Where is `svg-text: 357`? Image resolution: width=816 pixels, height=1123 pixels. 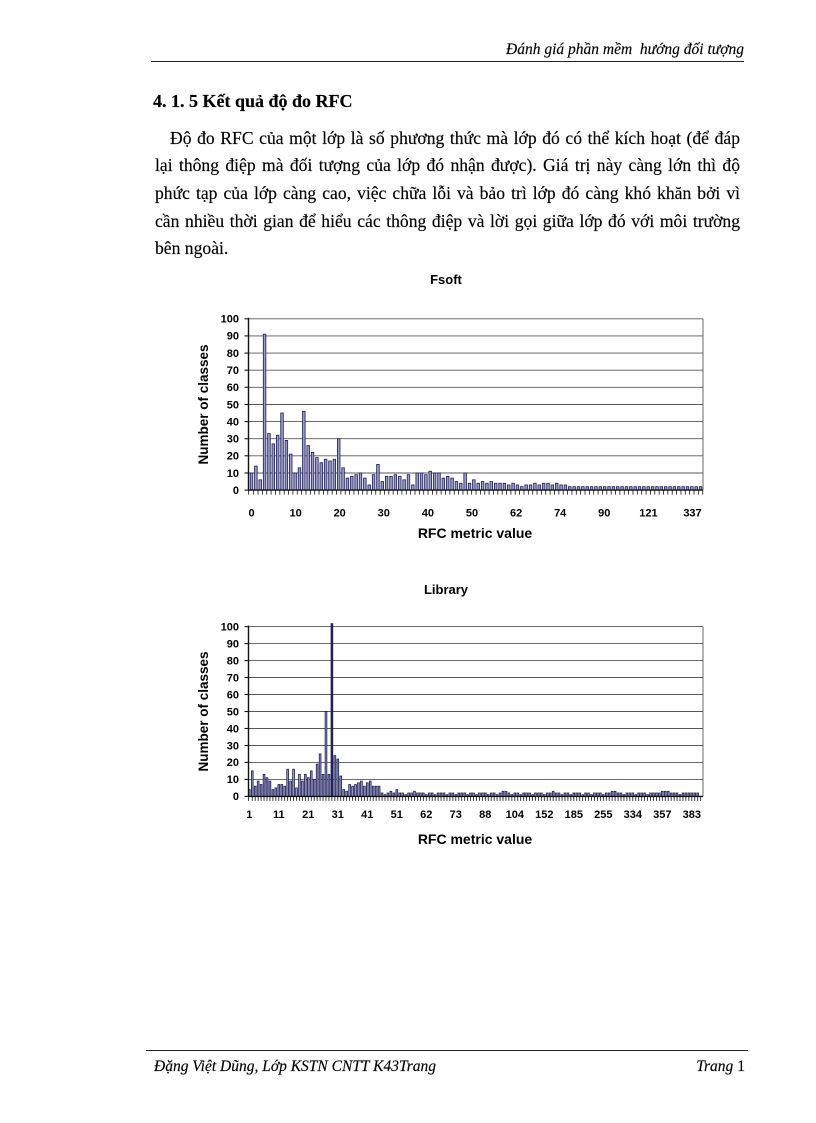
svg-text: 357 is located at coordinates (662, 815).